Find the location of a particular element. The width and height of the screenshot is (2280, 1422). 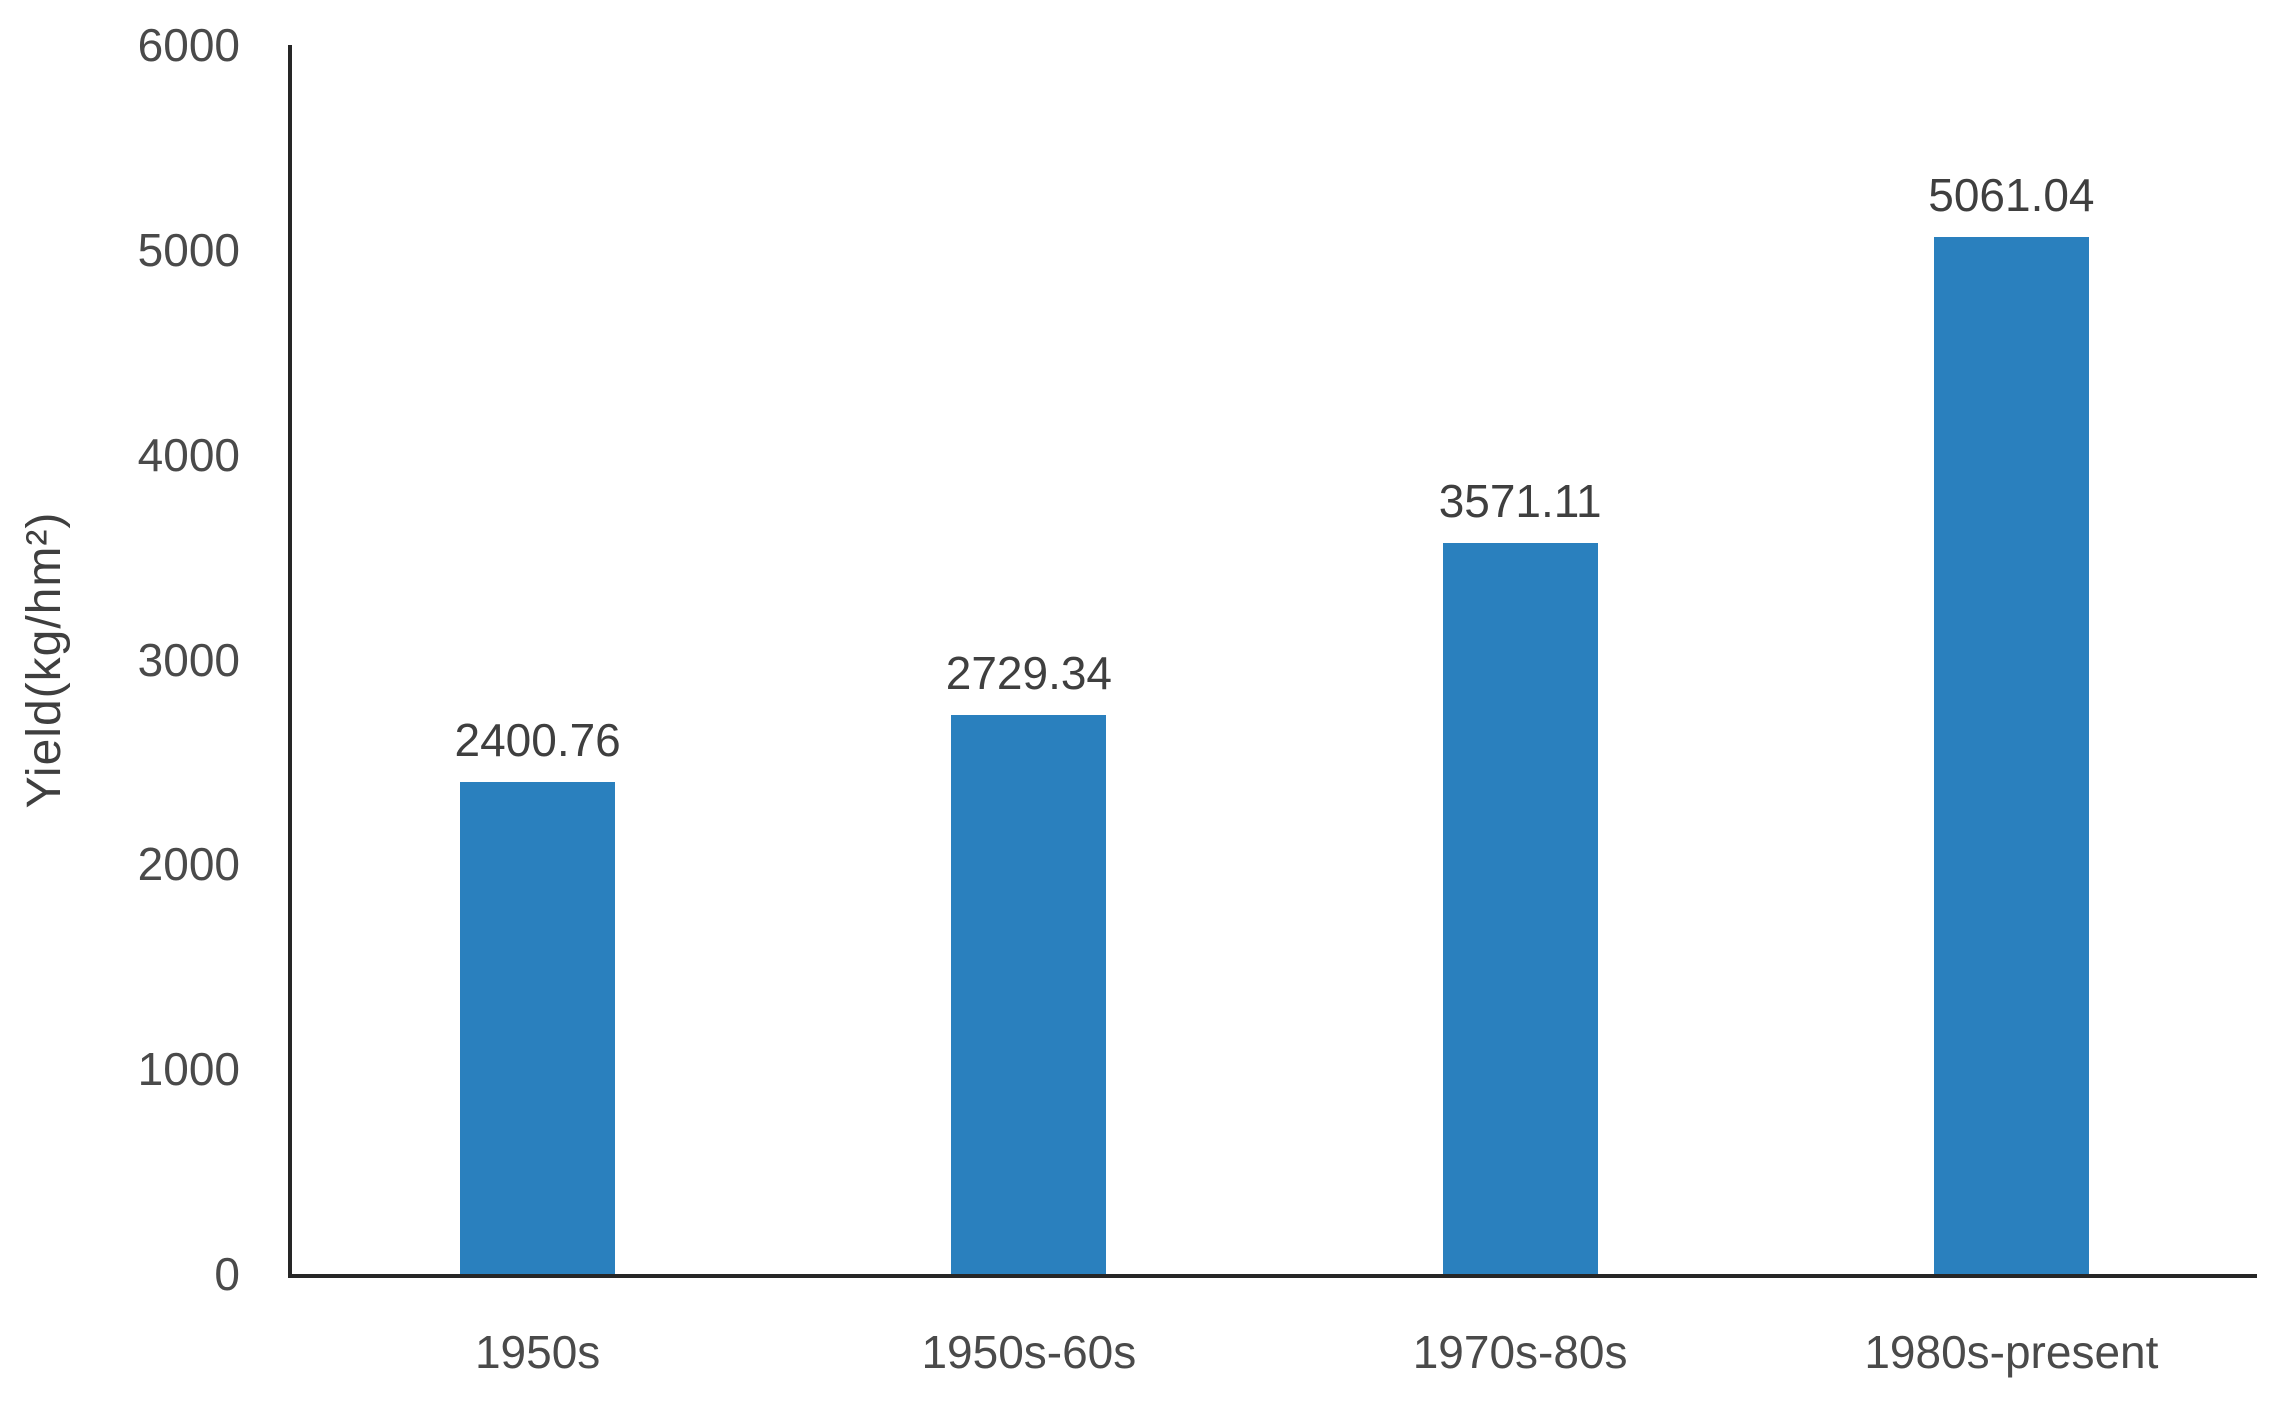

y-tick-label-4000: 4000 is located at coordinates (188, 454).